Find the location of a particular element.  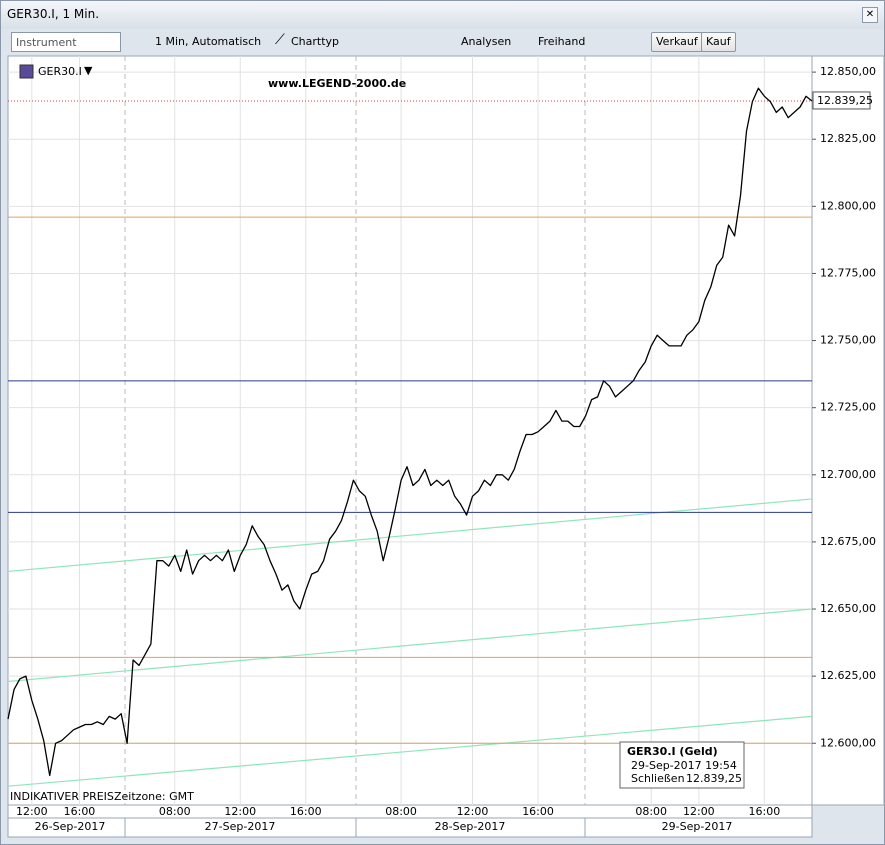

instrument-menu-arrow: ▼ is located at coordinates (88, 70).